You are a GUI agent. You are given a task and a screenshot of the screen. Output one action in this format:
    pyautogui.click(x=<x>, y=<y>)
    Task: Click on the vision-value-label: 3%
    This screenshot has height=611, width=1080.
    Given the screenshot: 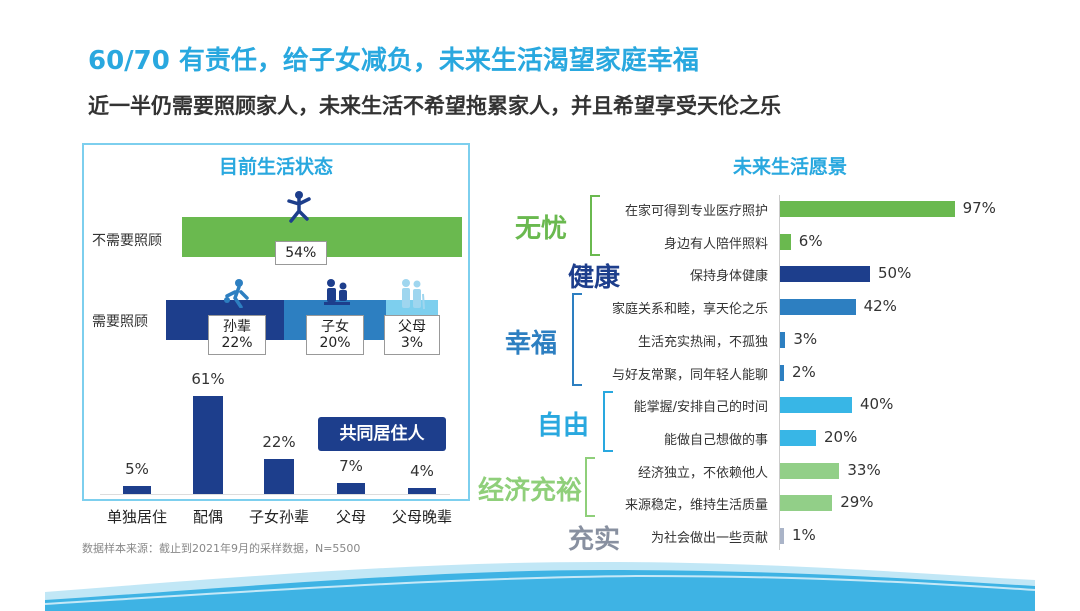 What is the action you would take?
    pyautogui.click(x=805, y=338)
    